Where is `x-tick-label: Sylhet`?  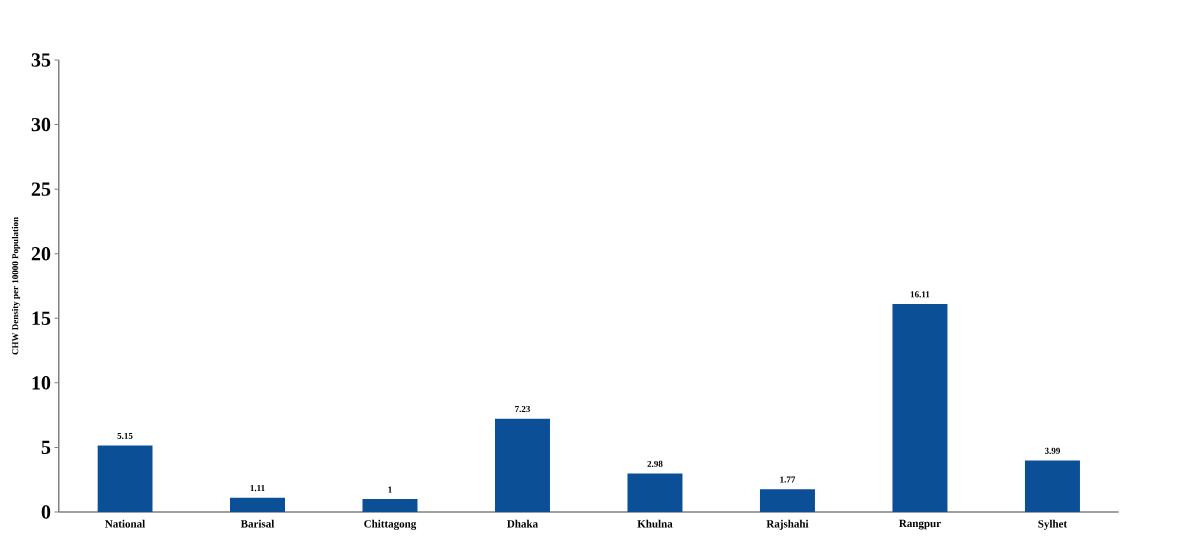
x-tick-label: Sylhet is located at coordinates (1053, 524).